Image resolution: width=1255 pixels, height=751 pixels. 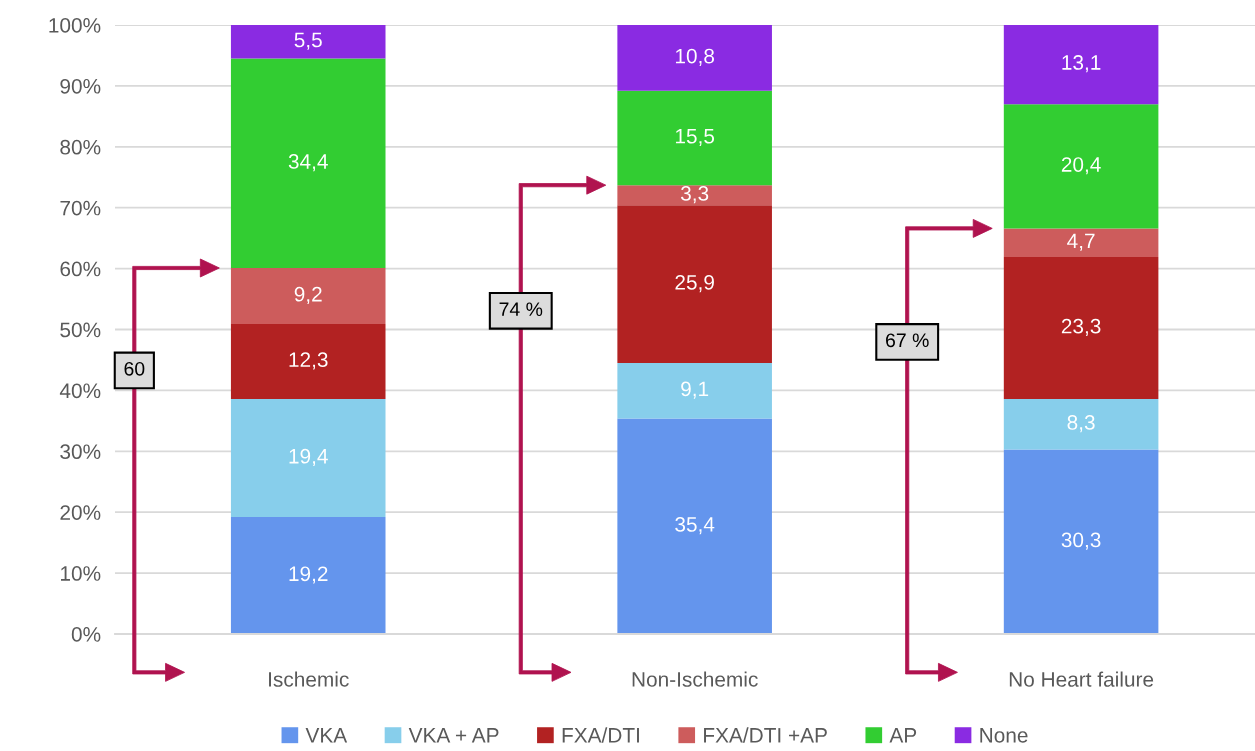 I want to click on y-tick-label: 0%, so click(x=86, y=634).